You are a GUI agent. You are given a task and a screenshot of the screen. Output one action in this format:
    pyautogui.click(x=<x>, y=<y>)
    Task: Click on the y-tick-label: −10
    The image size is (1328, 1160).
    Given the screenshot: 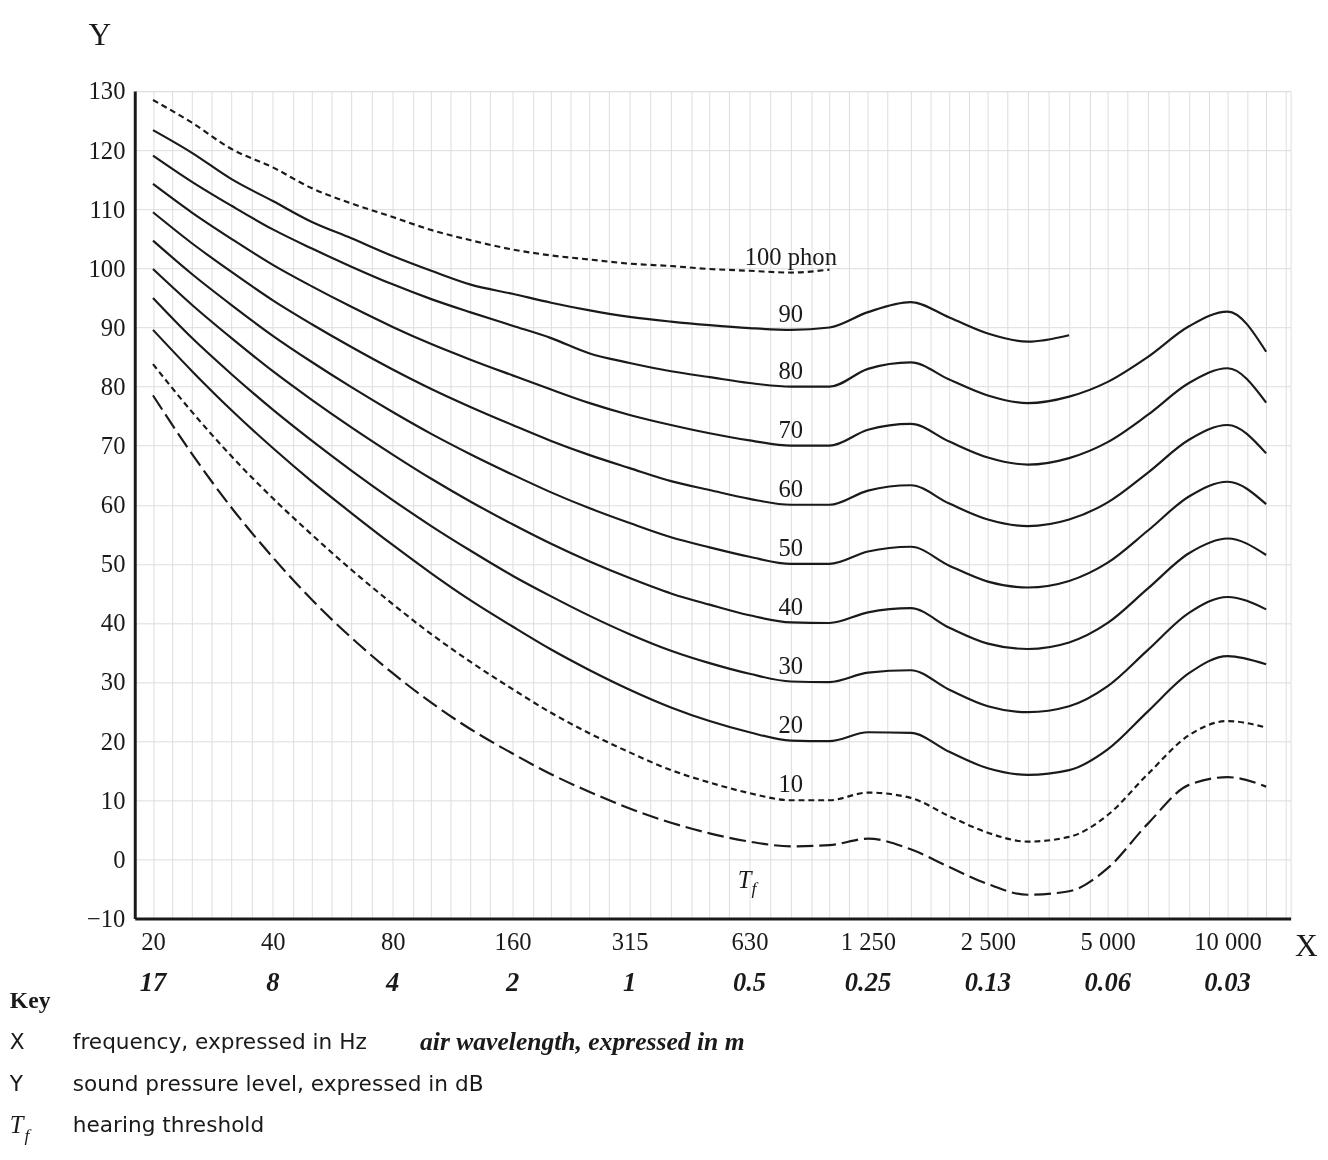 What is the action you would take?
    pyautogui.click(x=106, y=918)
    